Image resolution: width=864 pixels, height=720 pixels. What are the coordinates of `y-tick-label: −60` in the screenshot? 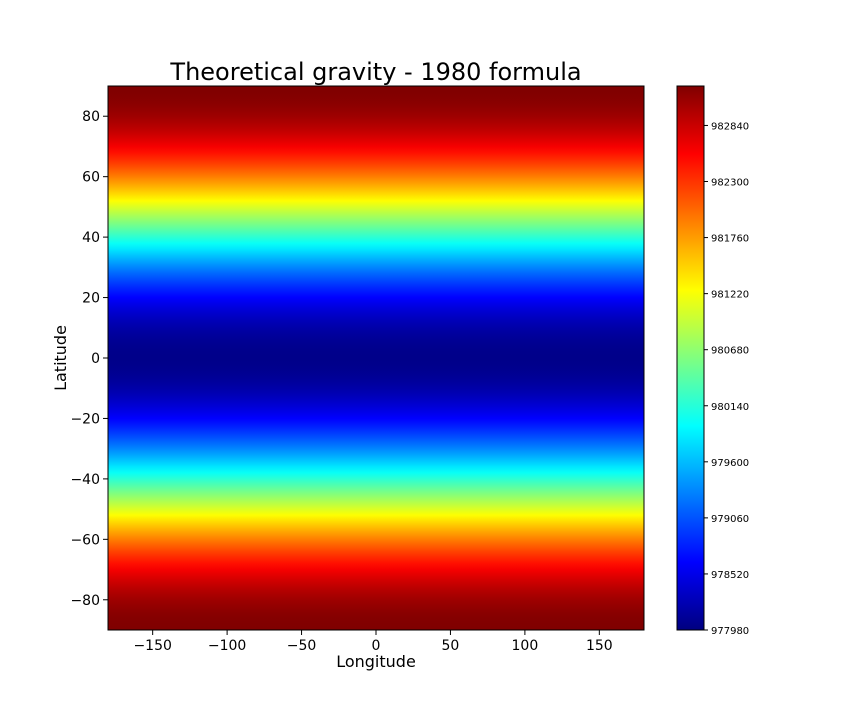 It's located at (85, 540).